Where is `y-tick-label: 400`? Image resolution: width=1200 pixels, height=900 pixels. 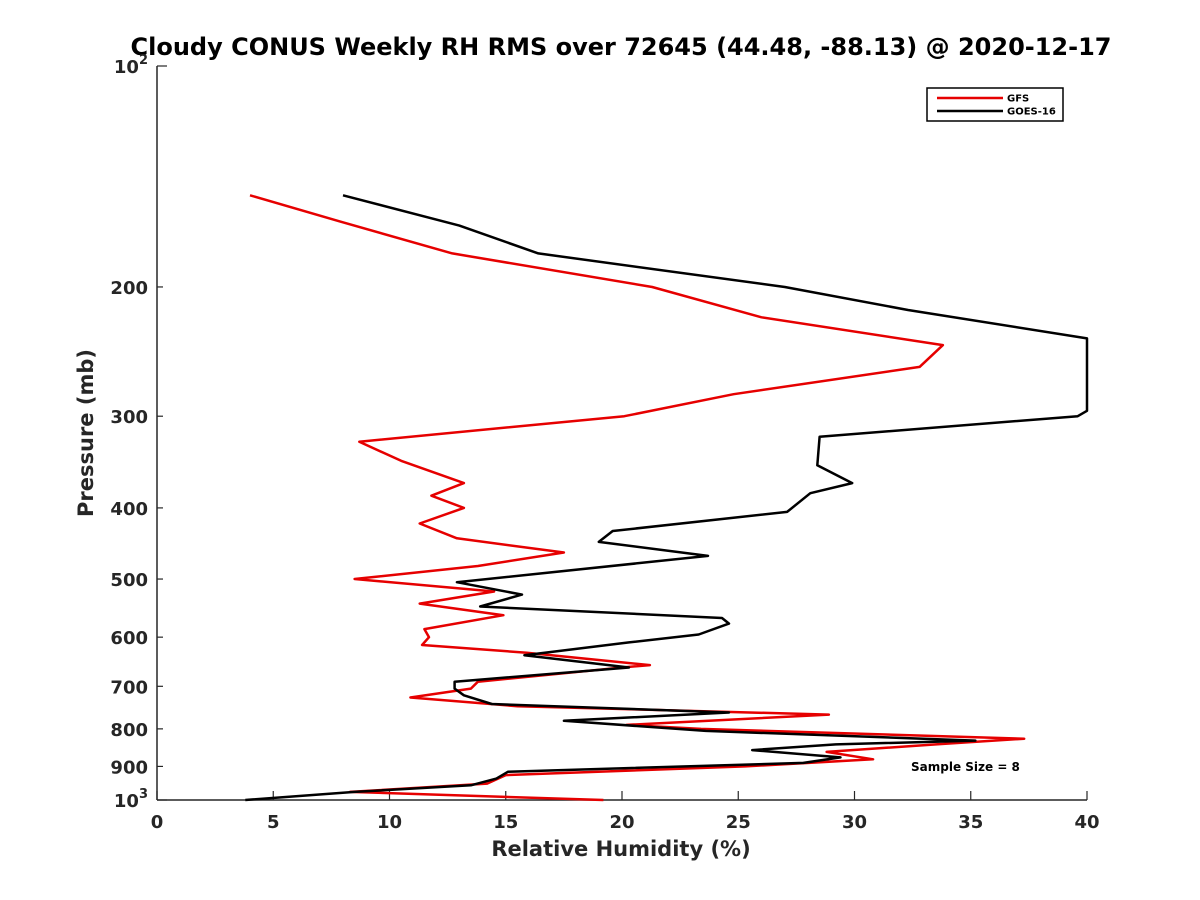 y-tick-label: 400 is located at coordinates (129, 509).